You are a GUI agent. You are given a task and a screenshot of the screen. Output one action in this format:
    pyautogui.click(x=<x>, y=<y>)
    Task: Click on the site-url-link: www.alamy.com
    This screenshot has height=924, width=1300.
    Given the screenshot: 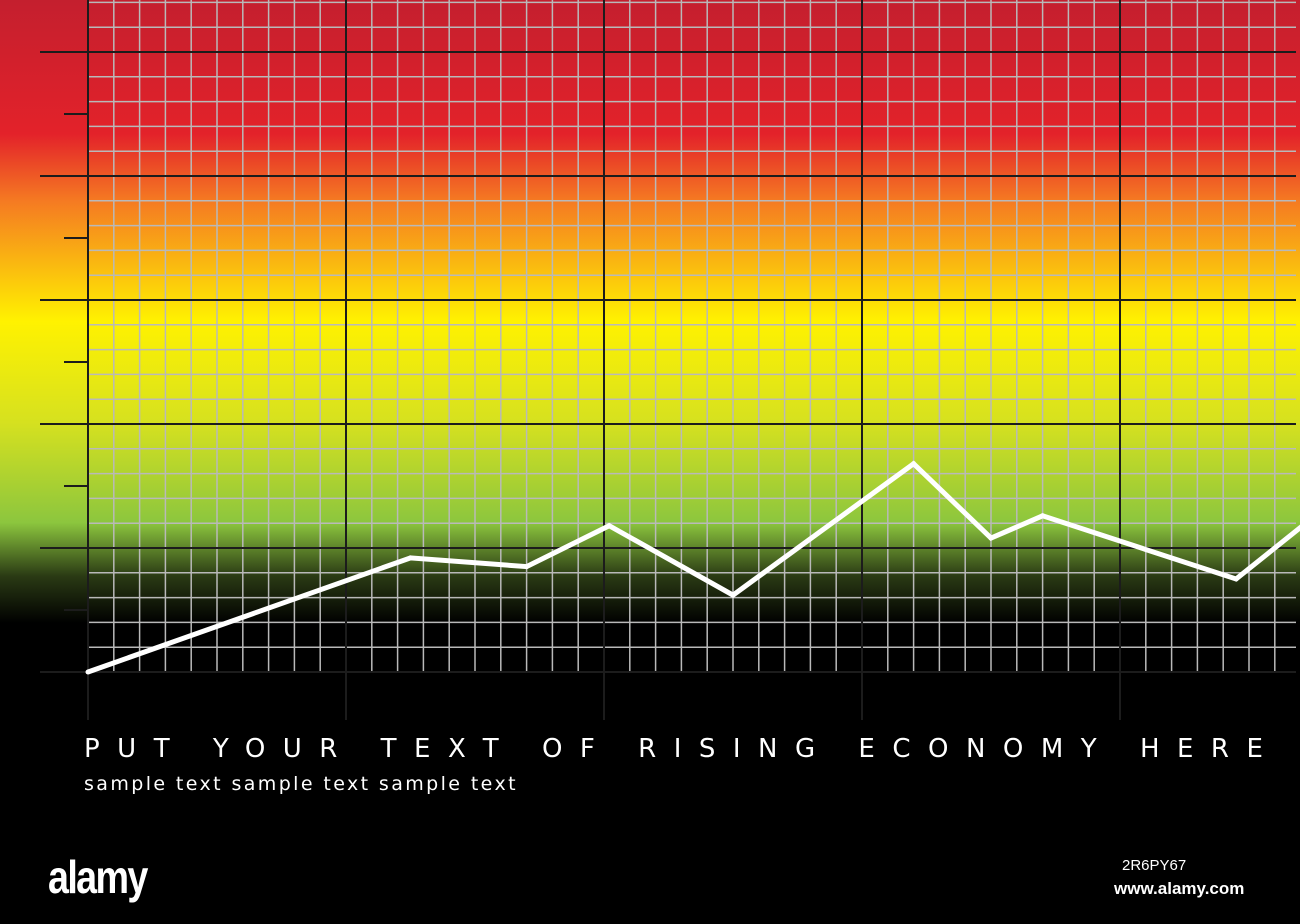 What is the action you would take?
    pyautogui.click(x=1179, y=888)
    